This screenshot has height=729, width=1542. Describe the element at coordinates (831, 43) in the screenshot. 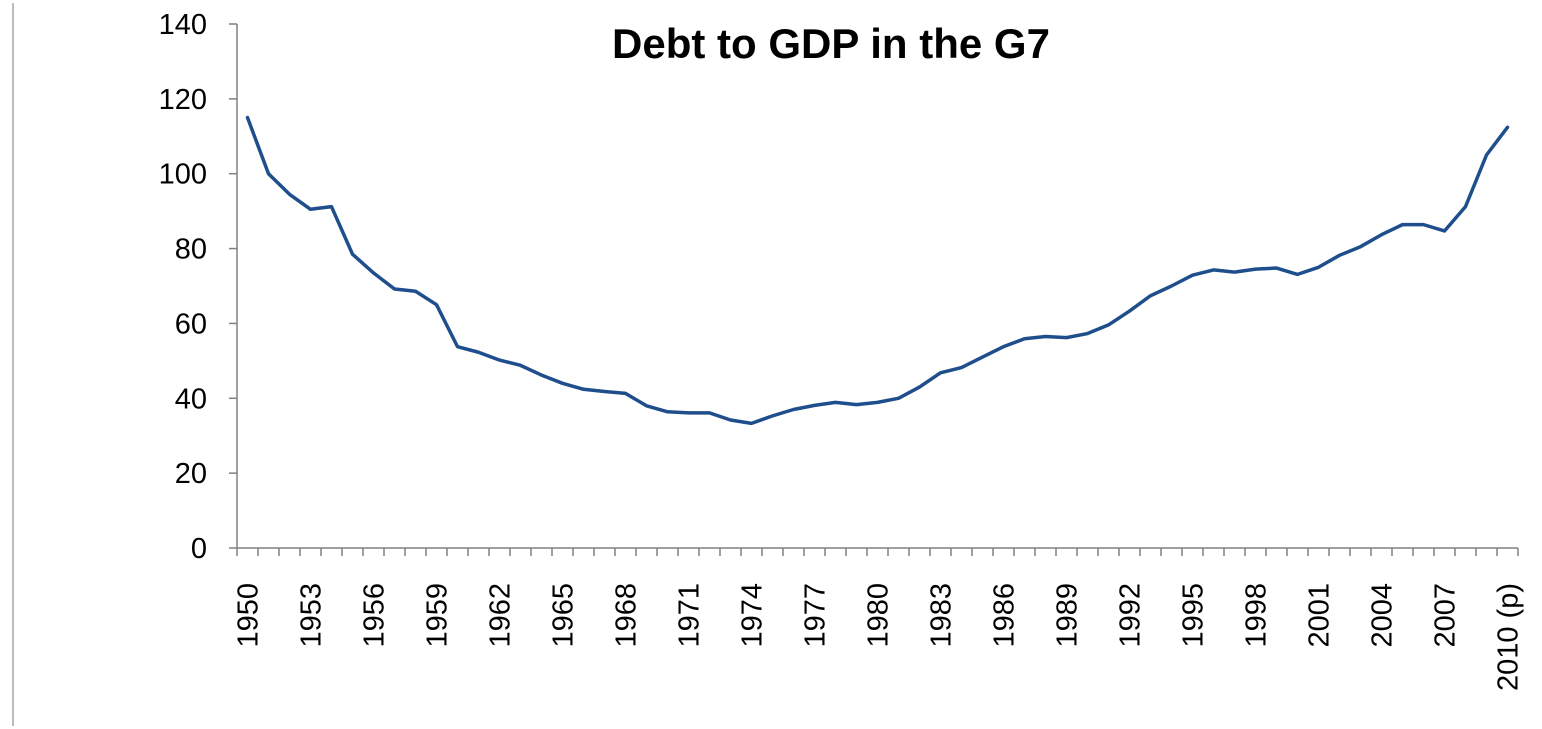

I see `chart-title: Debt to GDP in the G7` at that location.